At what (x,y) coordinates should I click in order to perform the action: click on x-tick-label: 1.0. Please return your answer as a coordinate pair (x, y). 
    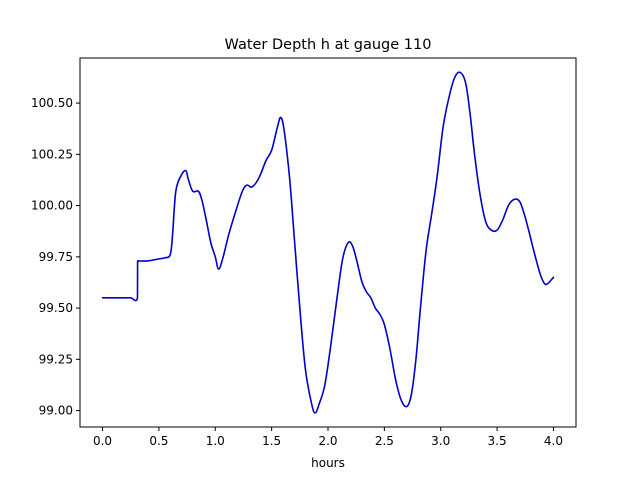
    Looking at the image, I should click on (215, 441).